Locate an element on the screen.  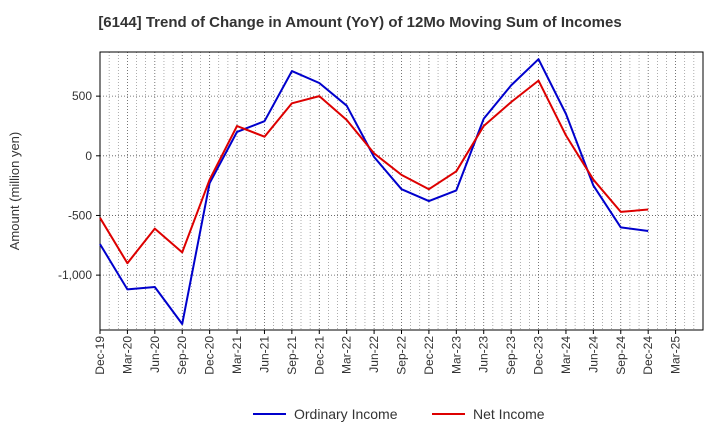
x-tick-label: Jun-23 is located at coordinates (484, 354).